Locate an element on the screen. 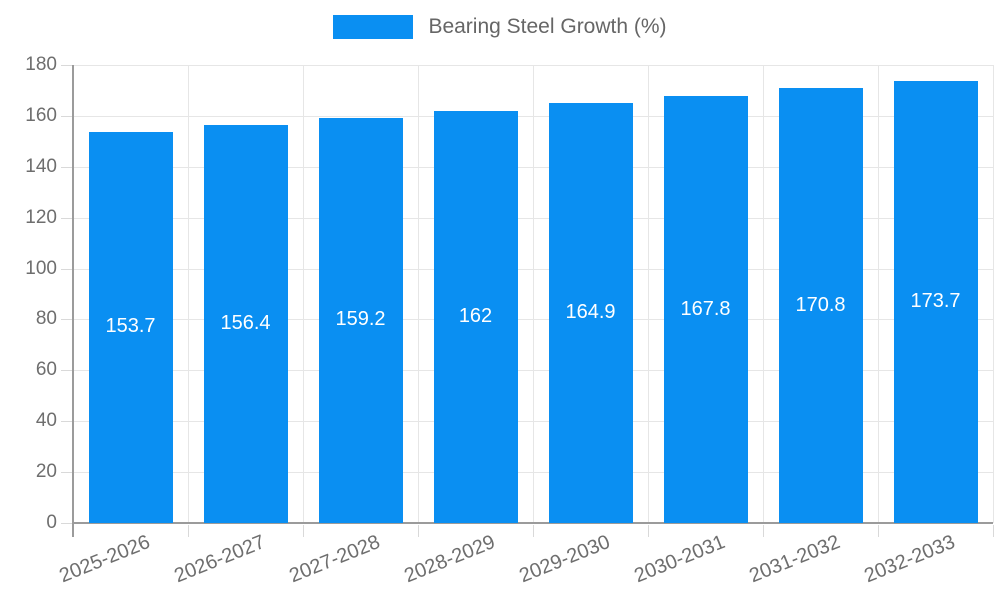  bar-value-label: 153.7 is located at coordinates (130, 326).